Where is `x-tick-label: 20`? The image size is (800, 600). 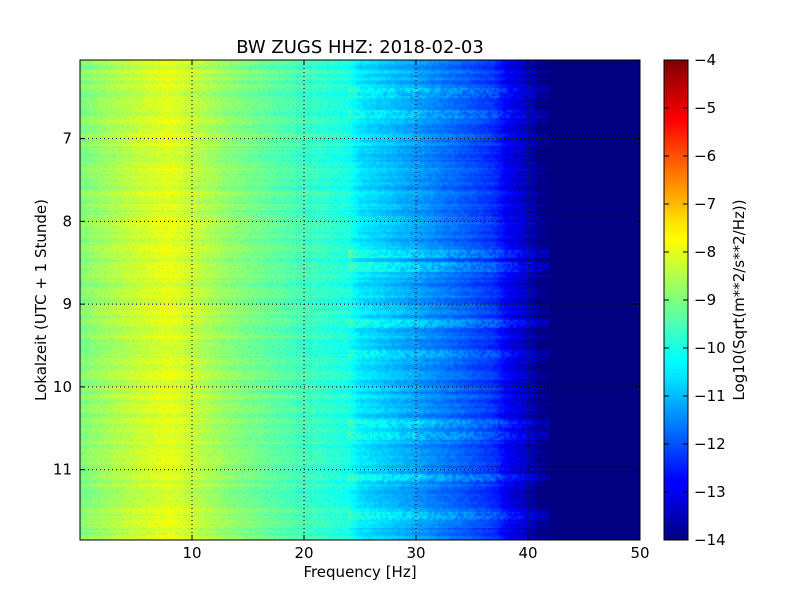
x-tick-label: 20 is located at coordinates (303, 553).